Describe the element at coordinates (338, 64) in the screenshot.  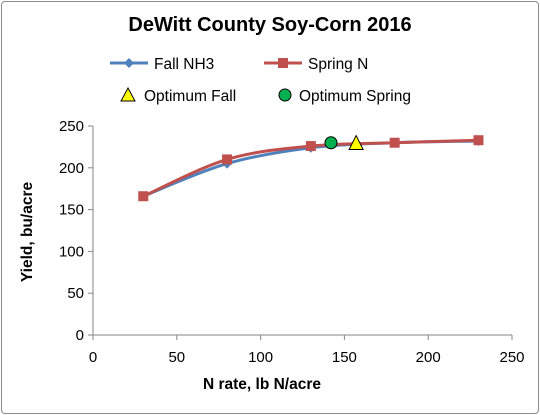
I see `legend-spring-n-label: Spring N` at that location.